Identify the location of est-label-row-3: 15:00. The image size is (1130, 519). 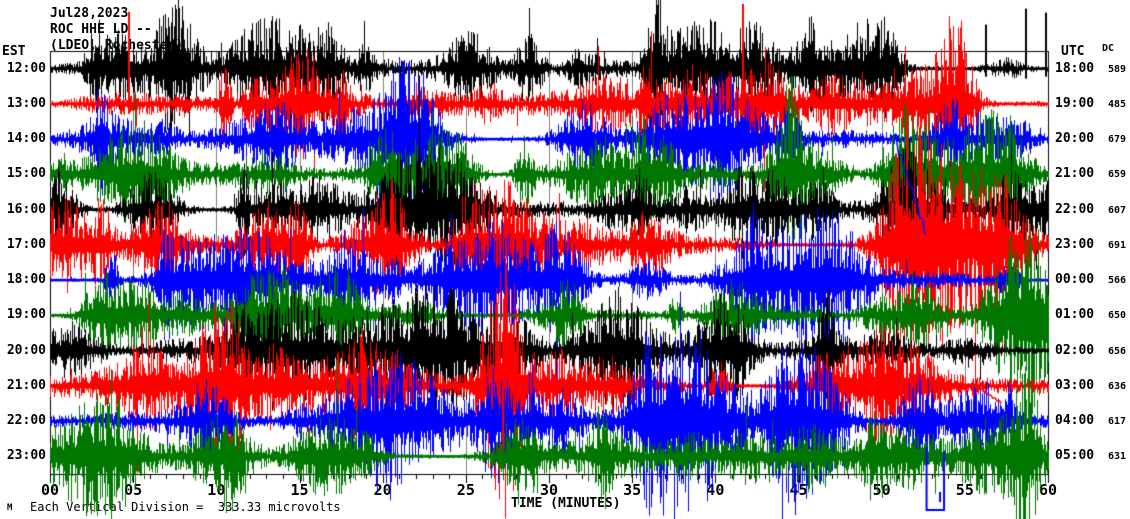
(26, 174).